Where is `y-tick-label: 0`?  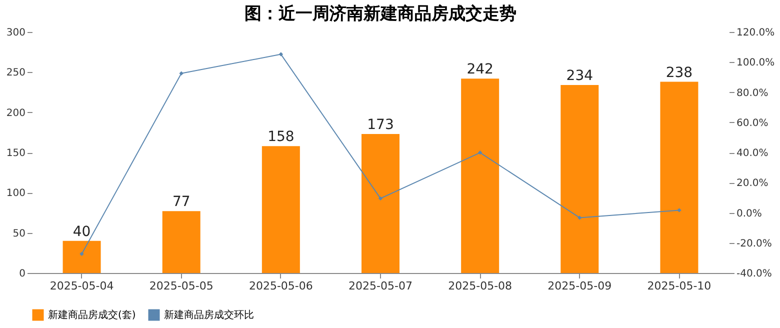 y-tick-label: 0 is located at coordinates (22, 274).